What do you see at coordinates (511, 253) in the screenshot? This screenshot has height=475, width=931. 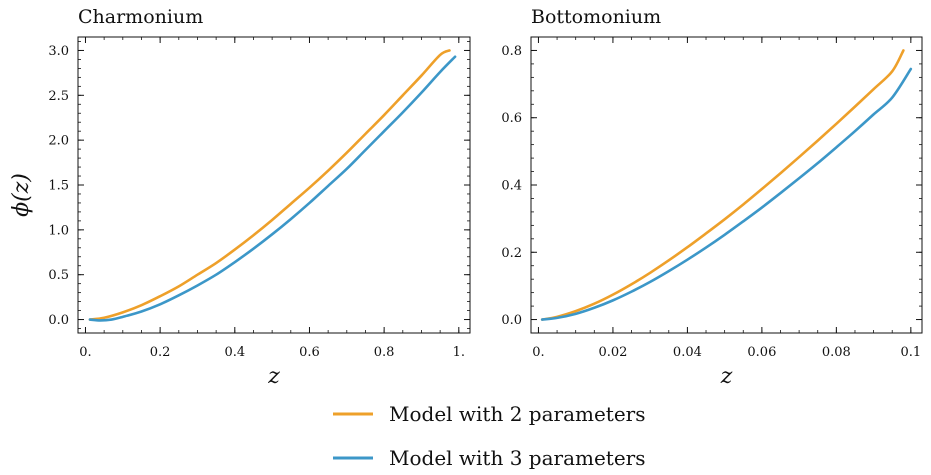 I see `bottomonium-y-tick-label: 0.2` at bounding box center [511, 253].